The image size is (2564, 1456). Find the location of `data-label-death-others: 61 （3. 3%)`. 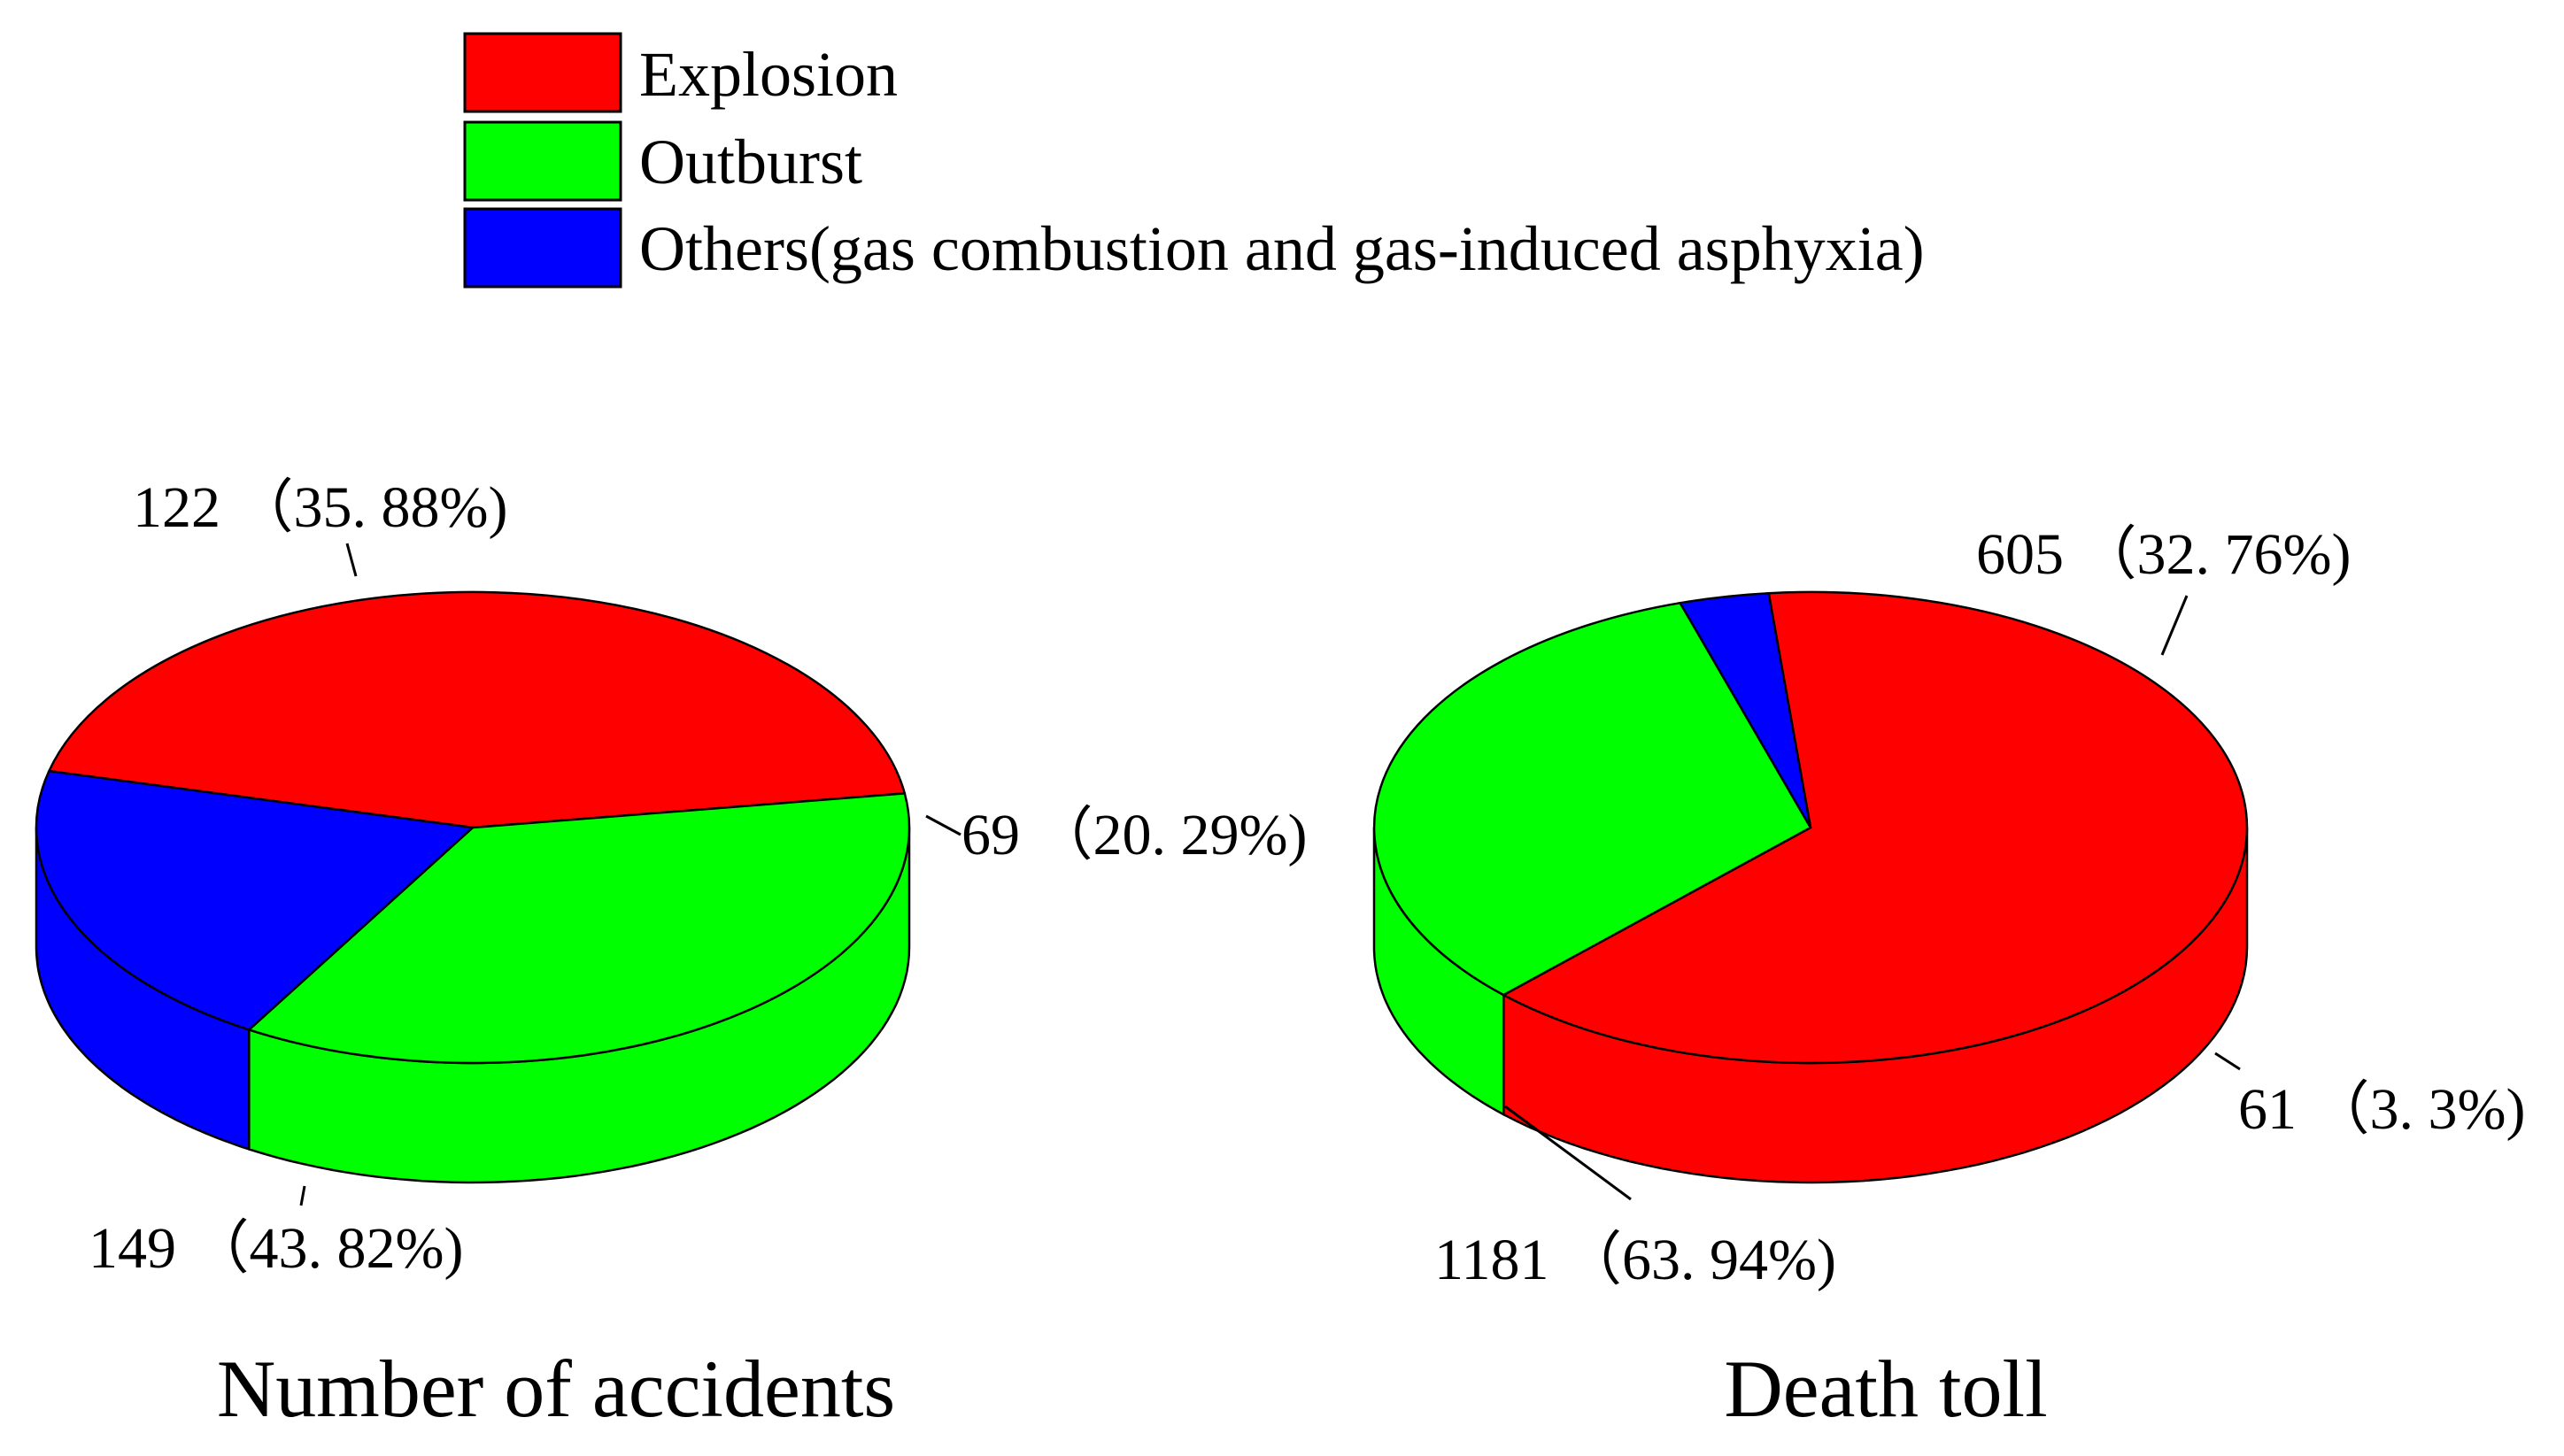

data-label-death-others: 61 （3. 3%) is located at coordinates (2381, 1109).